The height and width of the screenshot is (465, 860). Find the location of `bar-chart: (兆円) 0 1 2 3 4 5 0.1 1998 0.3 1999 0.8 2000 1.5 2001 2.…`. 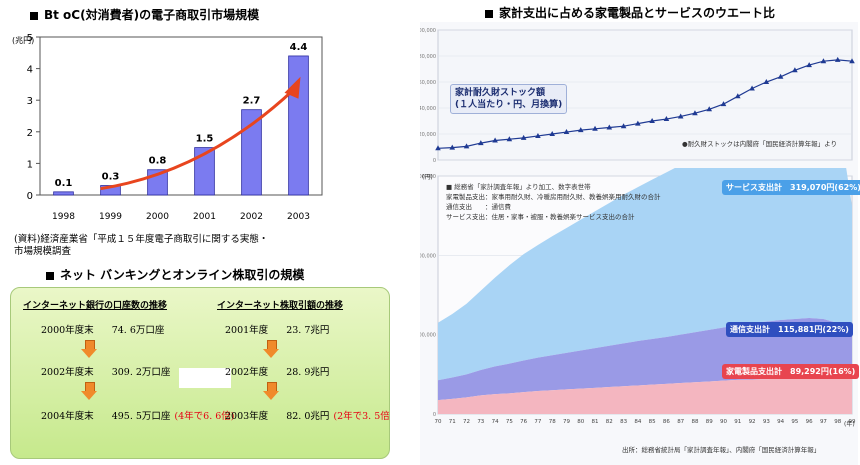

bar-chart: (兆円) 0 1 2 3 4 5 0.1 1998 0.3 1999 0.8 2000 1.5 2001 2.… is located at coordinates (167, 127).